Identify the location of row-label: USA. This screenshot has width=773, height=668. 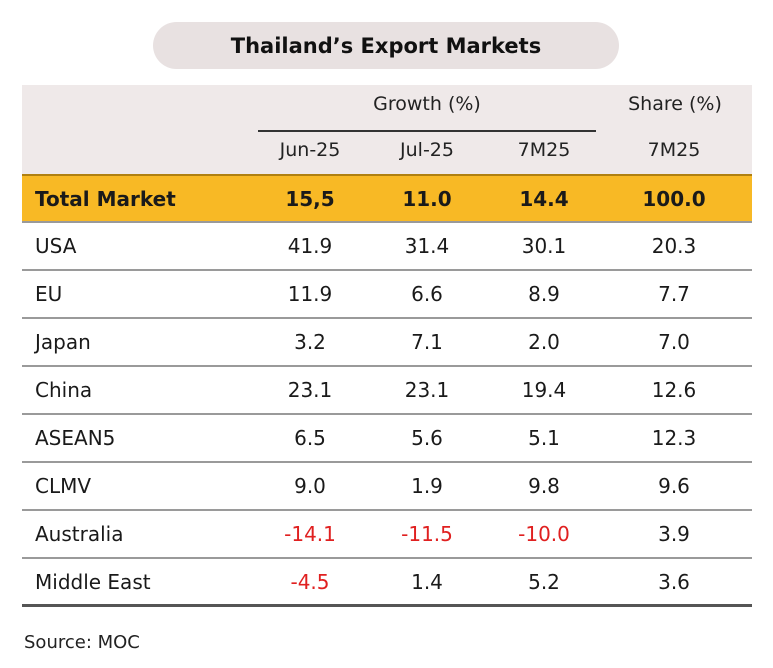
(56, 246).